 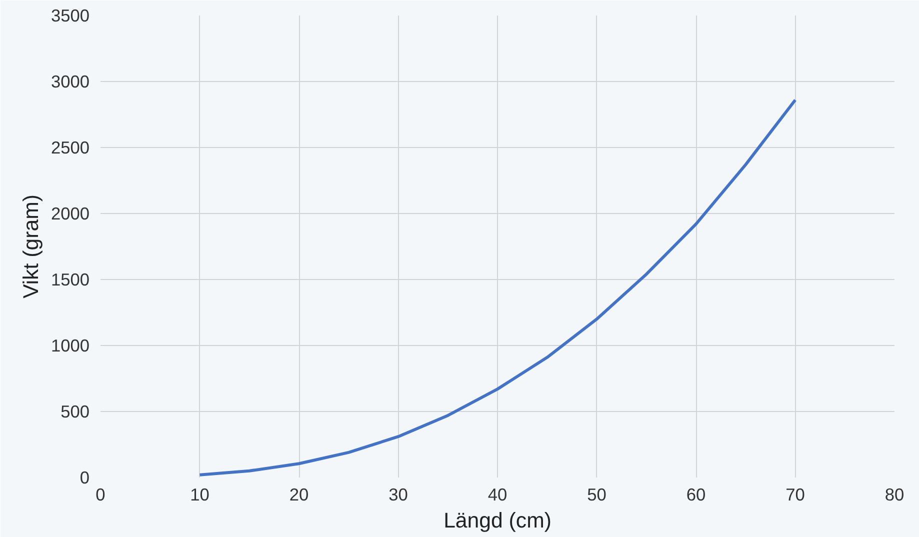 I want to click on x-tick-label: 30, so click(x=398, y=494).